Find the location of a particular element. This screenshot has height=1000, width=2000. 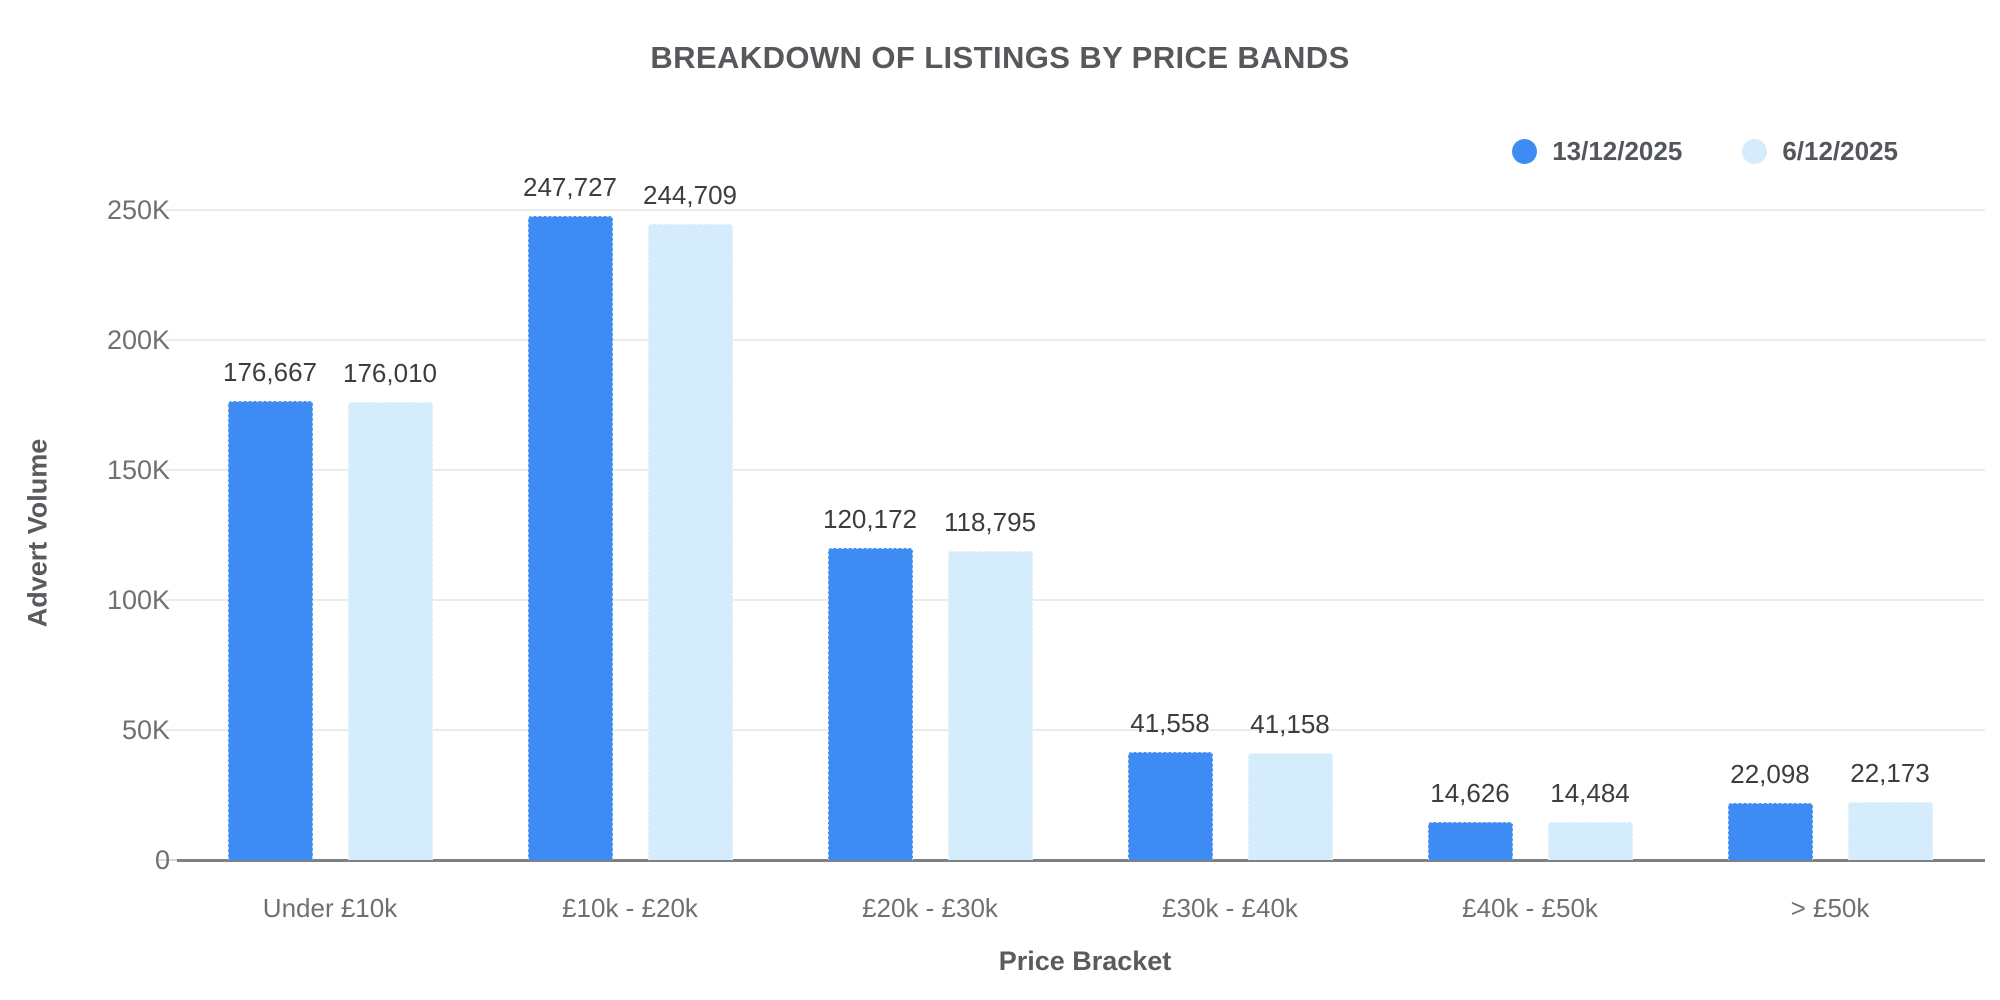

gridline-250K is located at coordinates (1075, 210).